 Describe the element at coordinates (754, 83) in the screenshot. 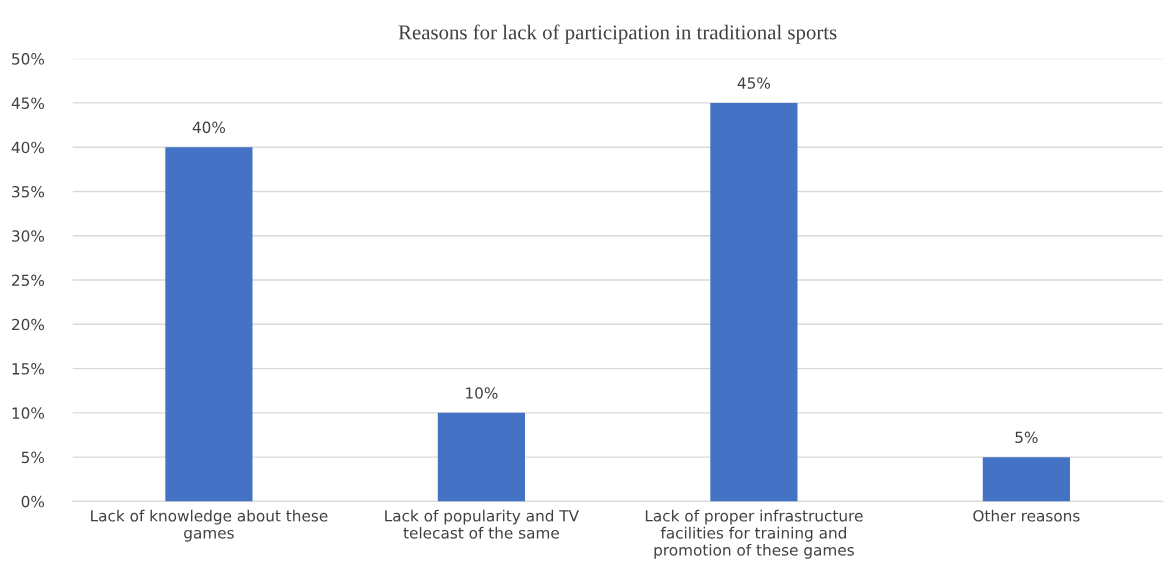

I see `data-label: 45%` at that location.